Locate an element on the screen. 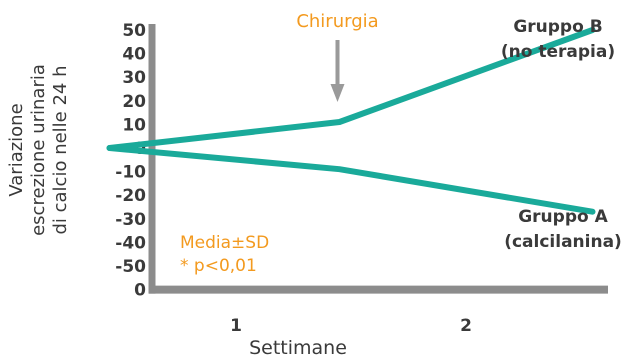 The width and height of the screenshot is (621, 362). y-tick-label: -50 is located at coordinates (130, 267).